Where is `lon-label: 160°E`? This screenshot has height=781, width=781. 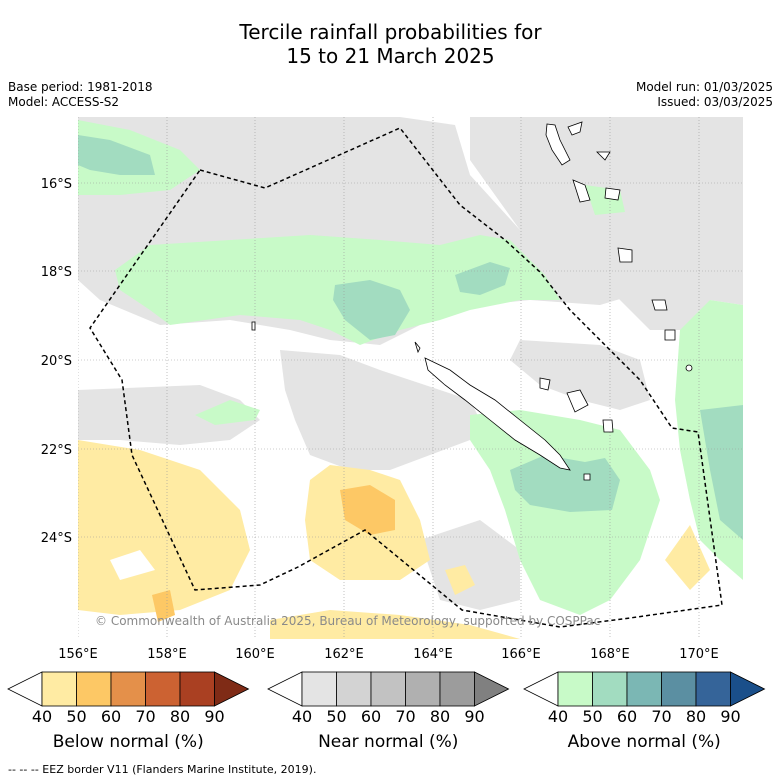 lon-label: 160°E is located at coordinates (255, 654).